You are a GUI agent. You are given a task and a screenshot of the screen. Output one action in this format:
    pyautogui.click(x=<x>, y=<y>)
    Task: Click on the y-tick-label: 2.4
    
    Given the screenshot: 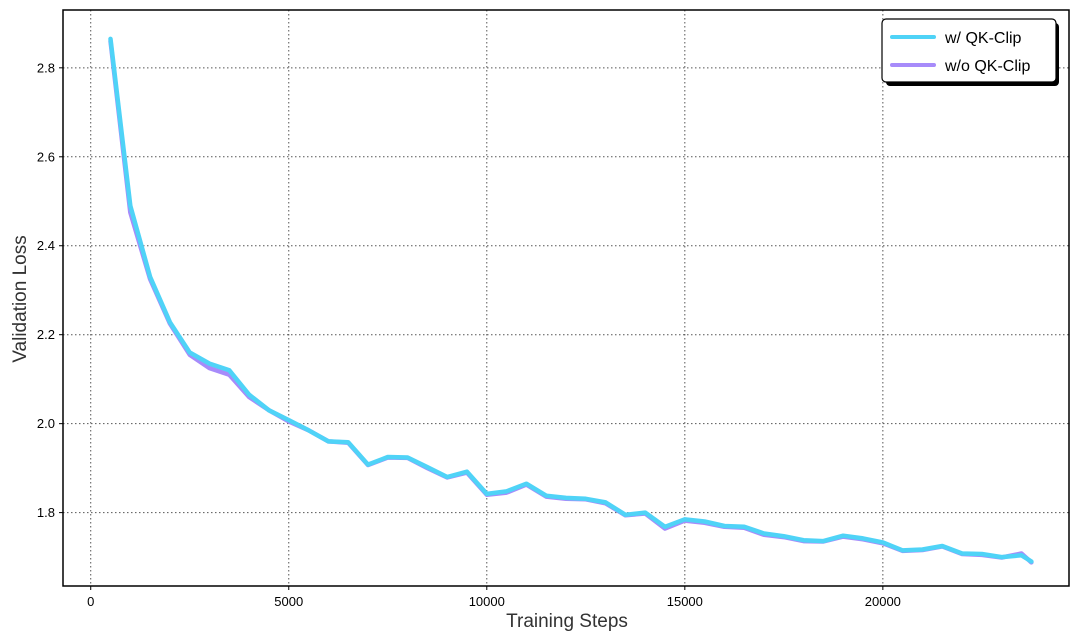 What is the action you would take?
    pyautogui.click(x=46, y=245)
    